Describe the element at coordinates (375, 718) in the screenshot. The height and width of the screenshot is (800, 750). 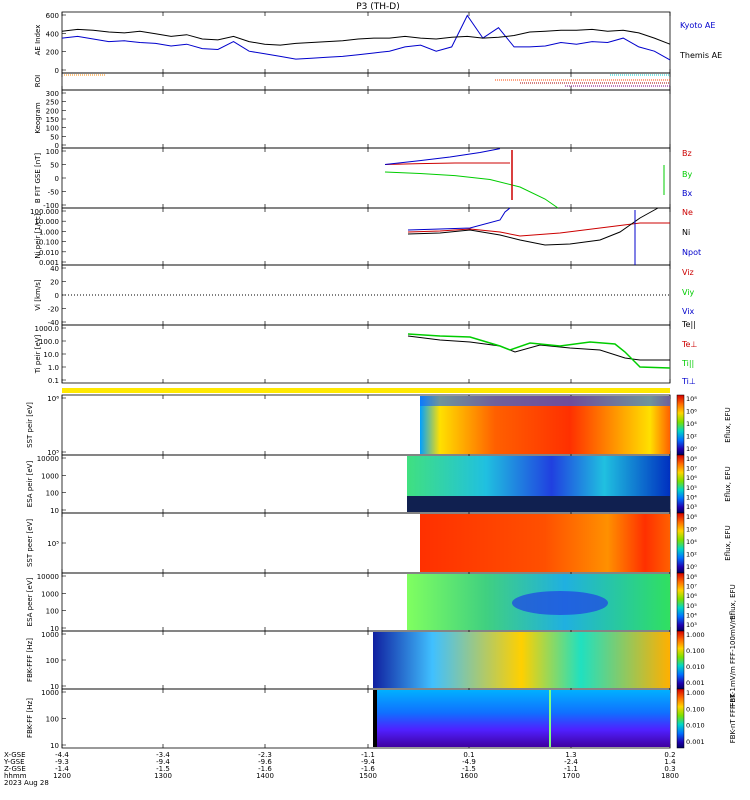
I see `spectrogram-fbk-ff-edge` at that location.